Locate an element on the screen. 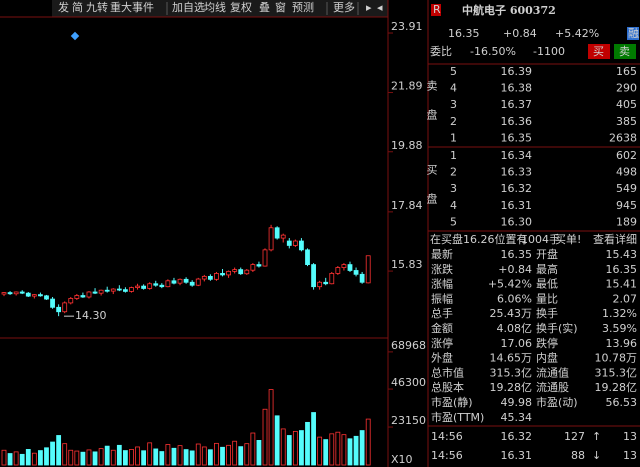 The width and height of the screenshot is (640, 467). book-volume: 290 is located at coordinates (626, 88).